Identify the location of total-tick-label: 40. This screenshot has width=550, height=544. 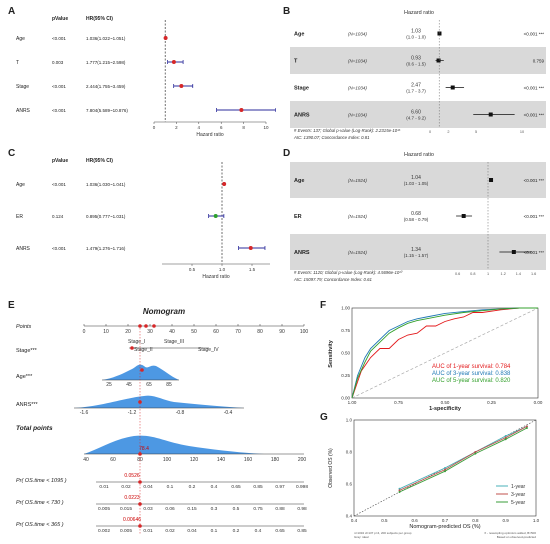
(86, 460).